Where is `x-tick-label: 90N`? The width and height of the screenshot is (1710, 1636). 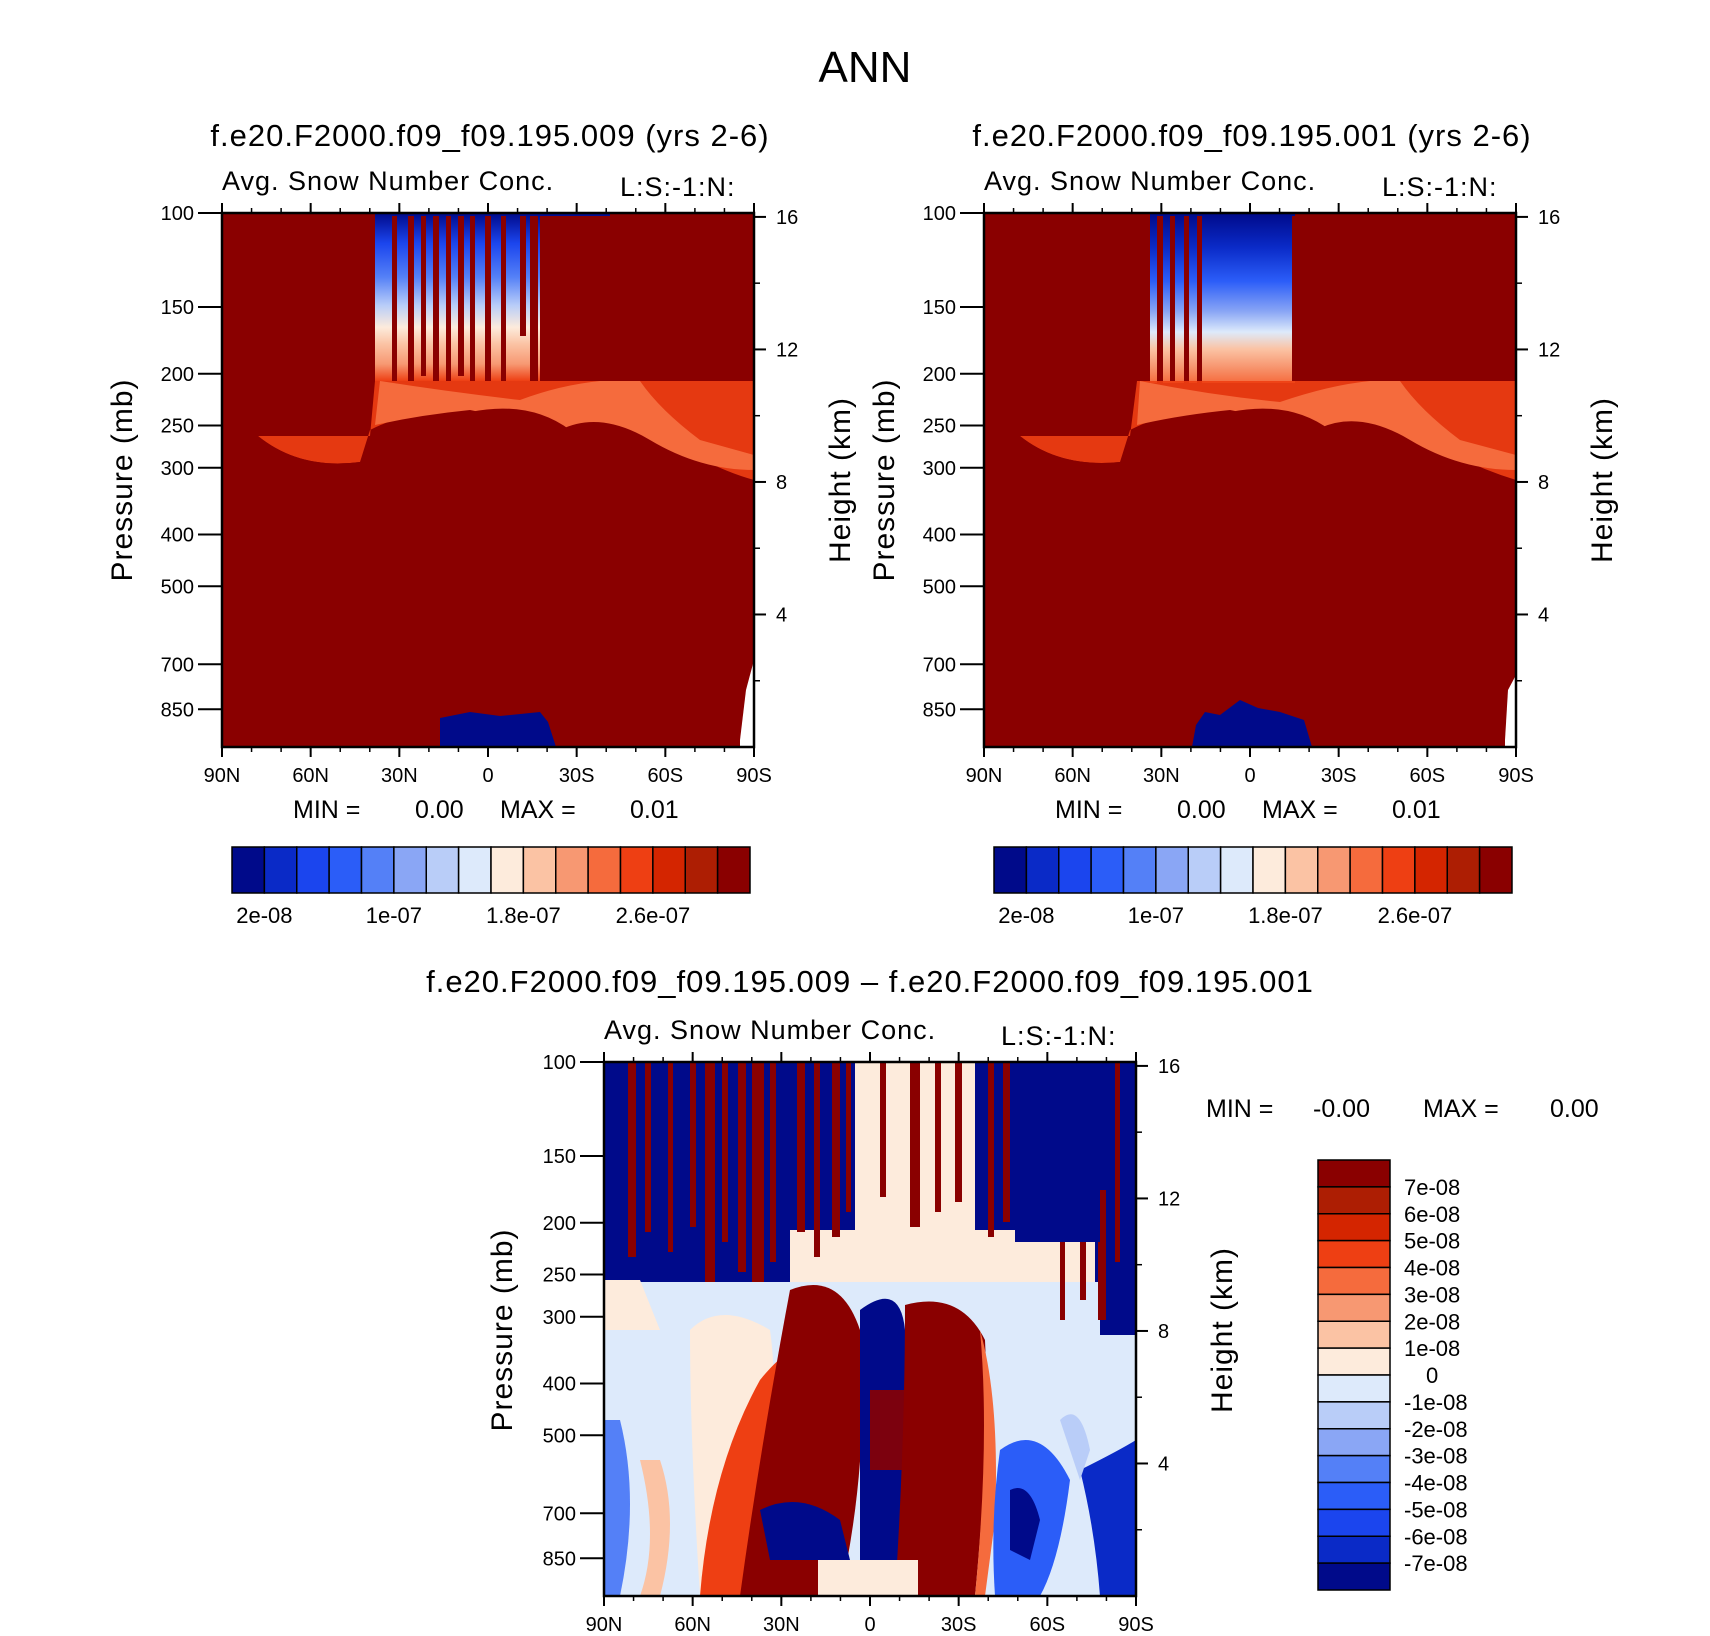
x-tick-label: 90N is located at coordinates (984, 776).